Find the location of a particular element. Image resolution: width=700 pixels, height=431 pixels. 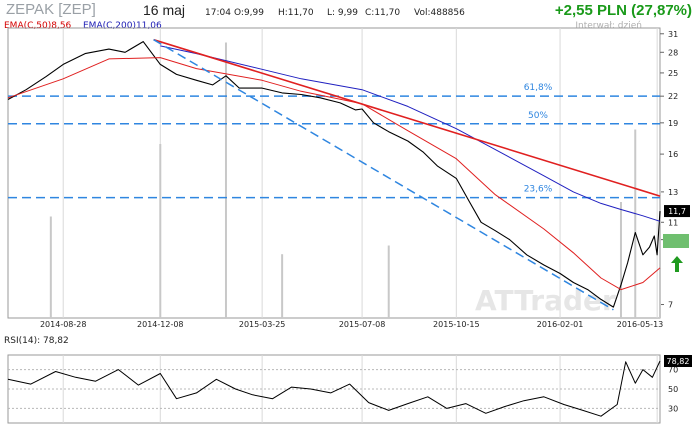

rsi-tick-label: 70 is located at coordinates (673, 370).